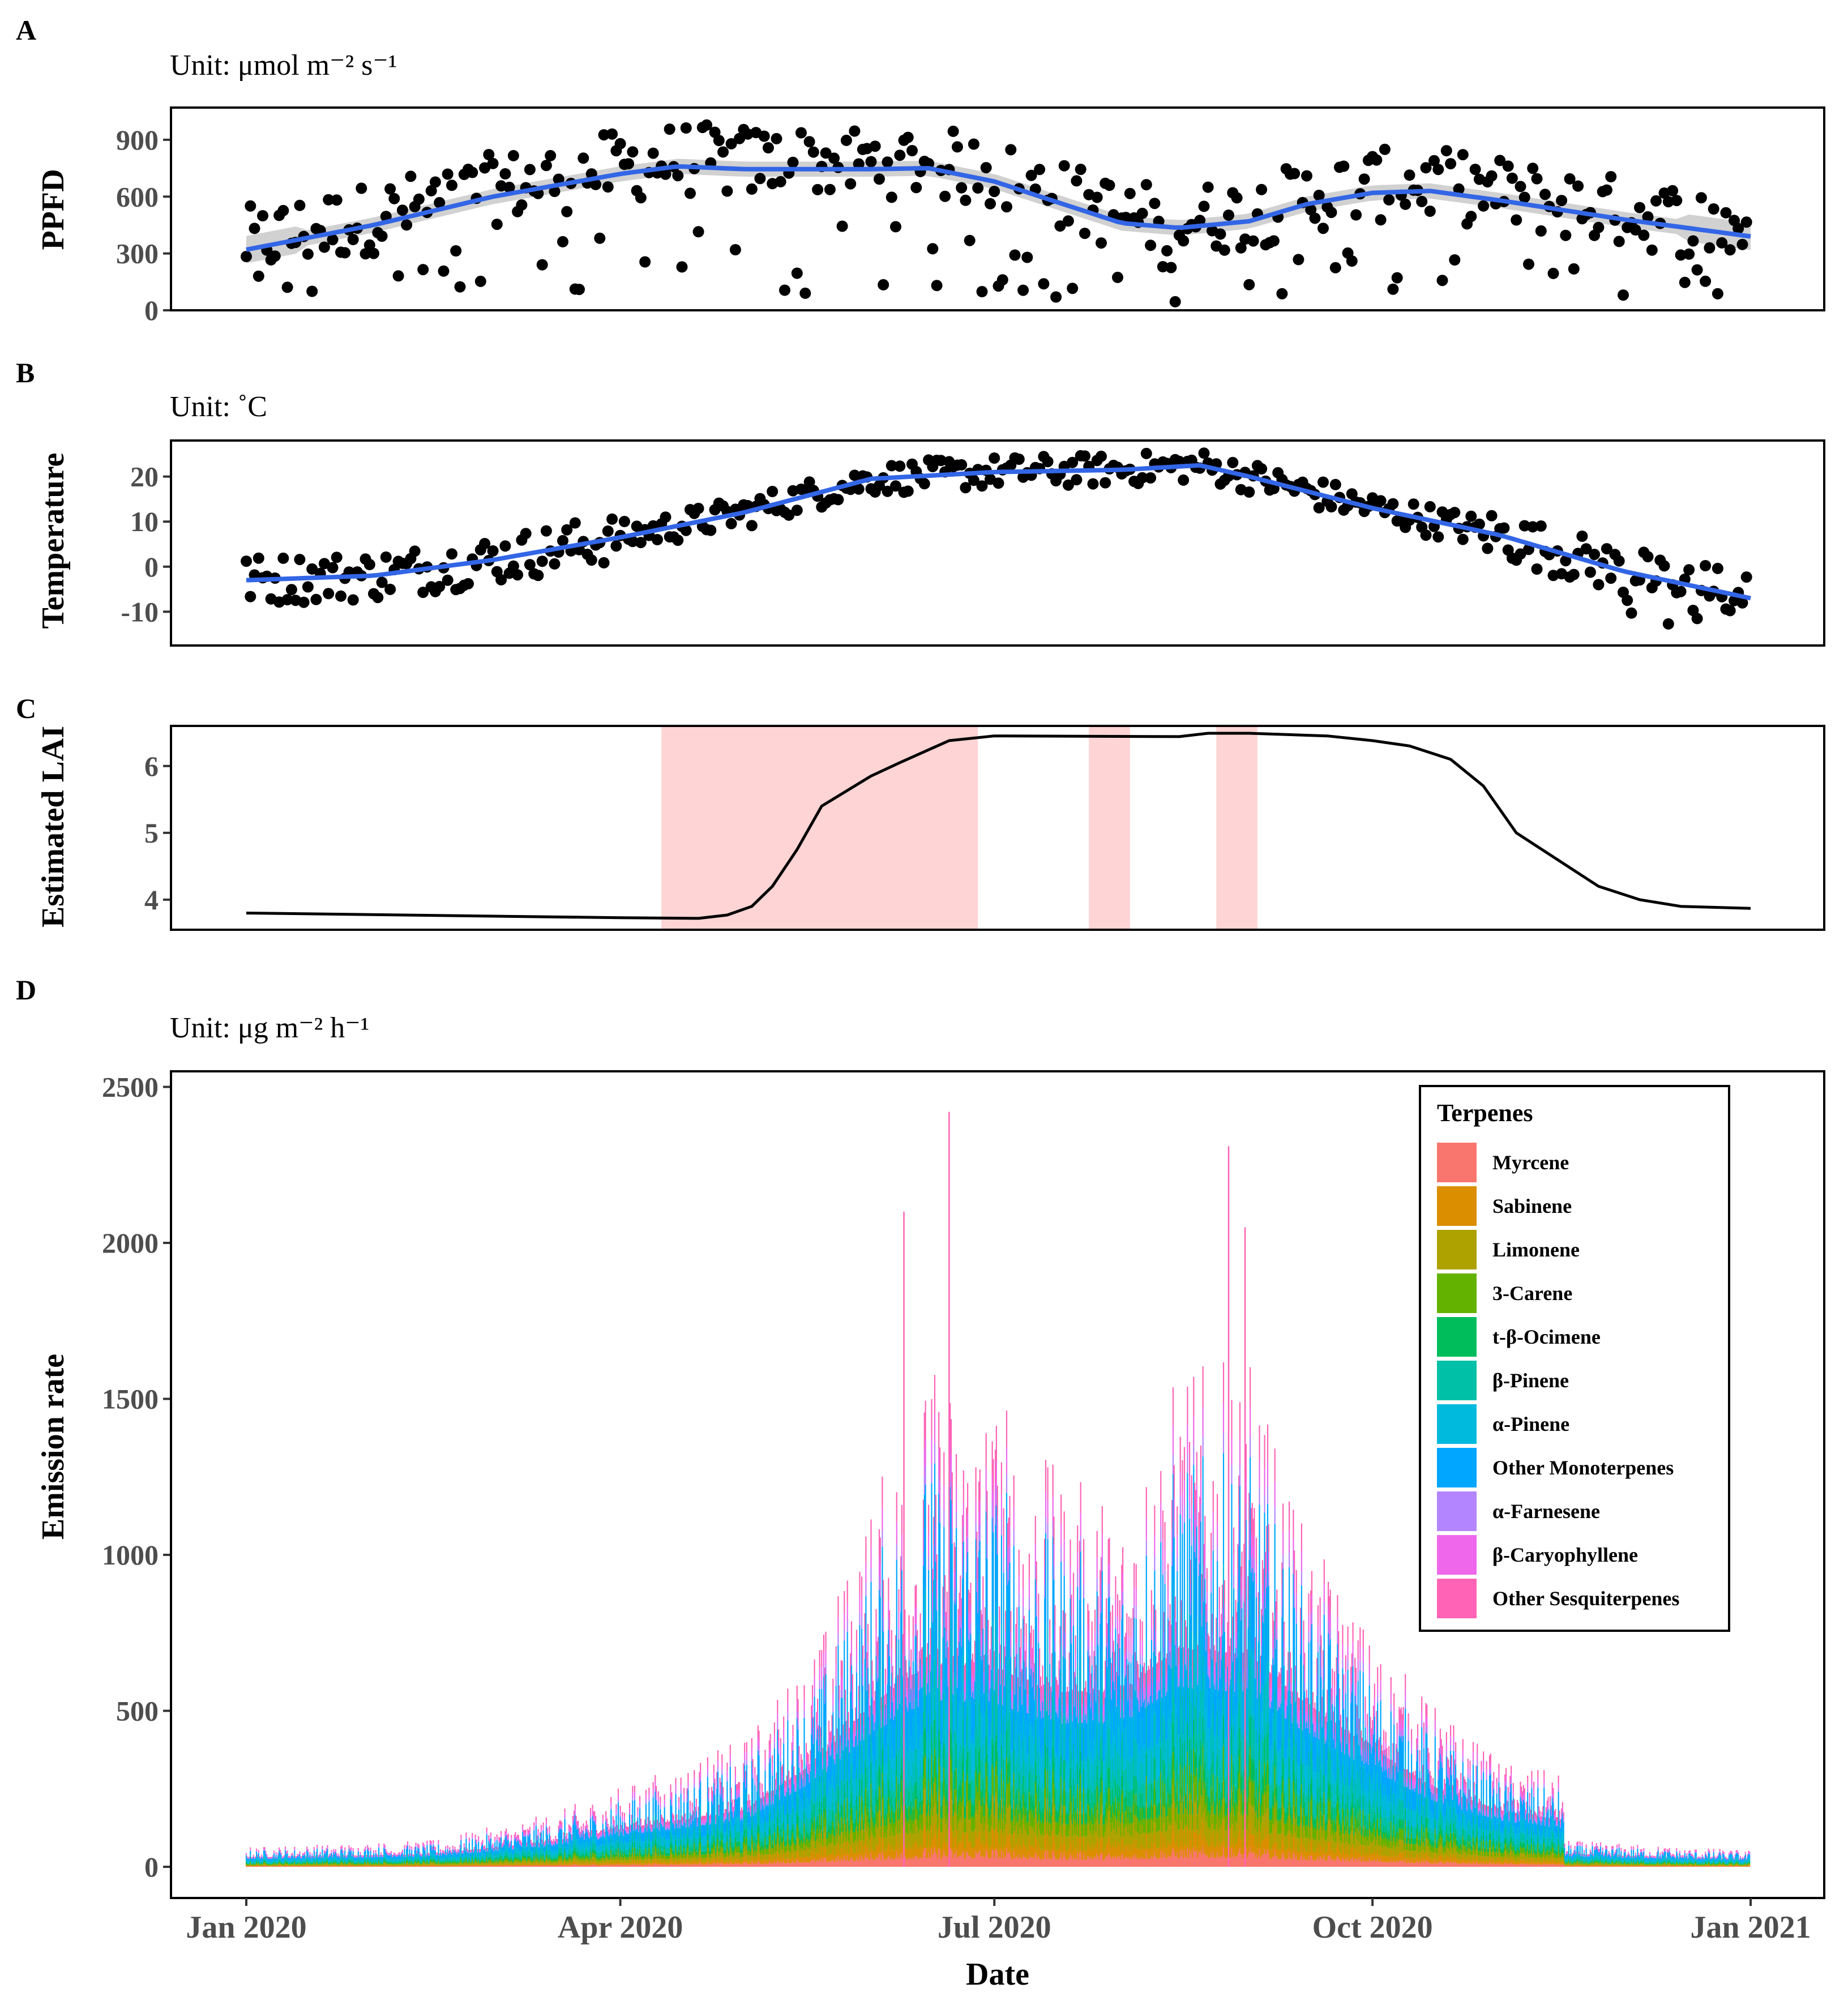  Describe the element at coordinates (997, 543) in the screenshot. I see `panel-background` at that location.